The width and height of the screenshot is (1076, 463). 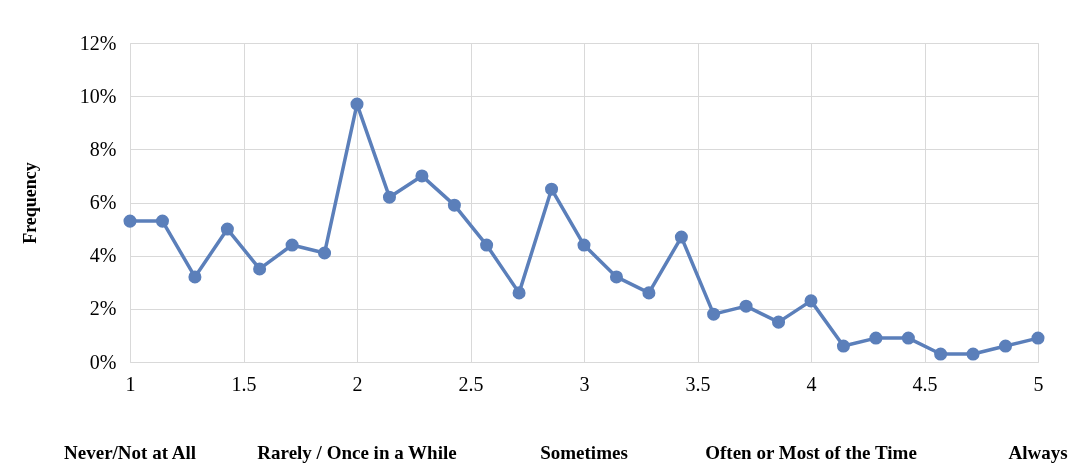 I want to click on x-tick-label: 3, so click(x=584, y=383).